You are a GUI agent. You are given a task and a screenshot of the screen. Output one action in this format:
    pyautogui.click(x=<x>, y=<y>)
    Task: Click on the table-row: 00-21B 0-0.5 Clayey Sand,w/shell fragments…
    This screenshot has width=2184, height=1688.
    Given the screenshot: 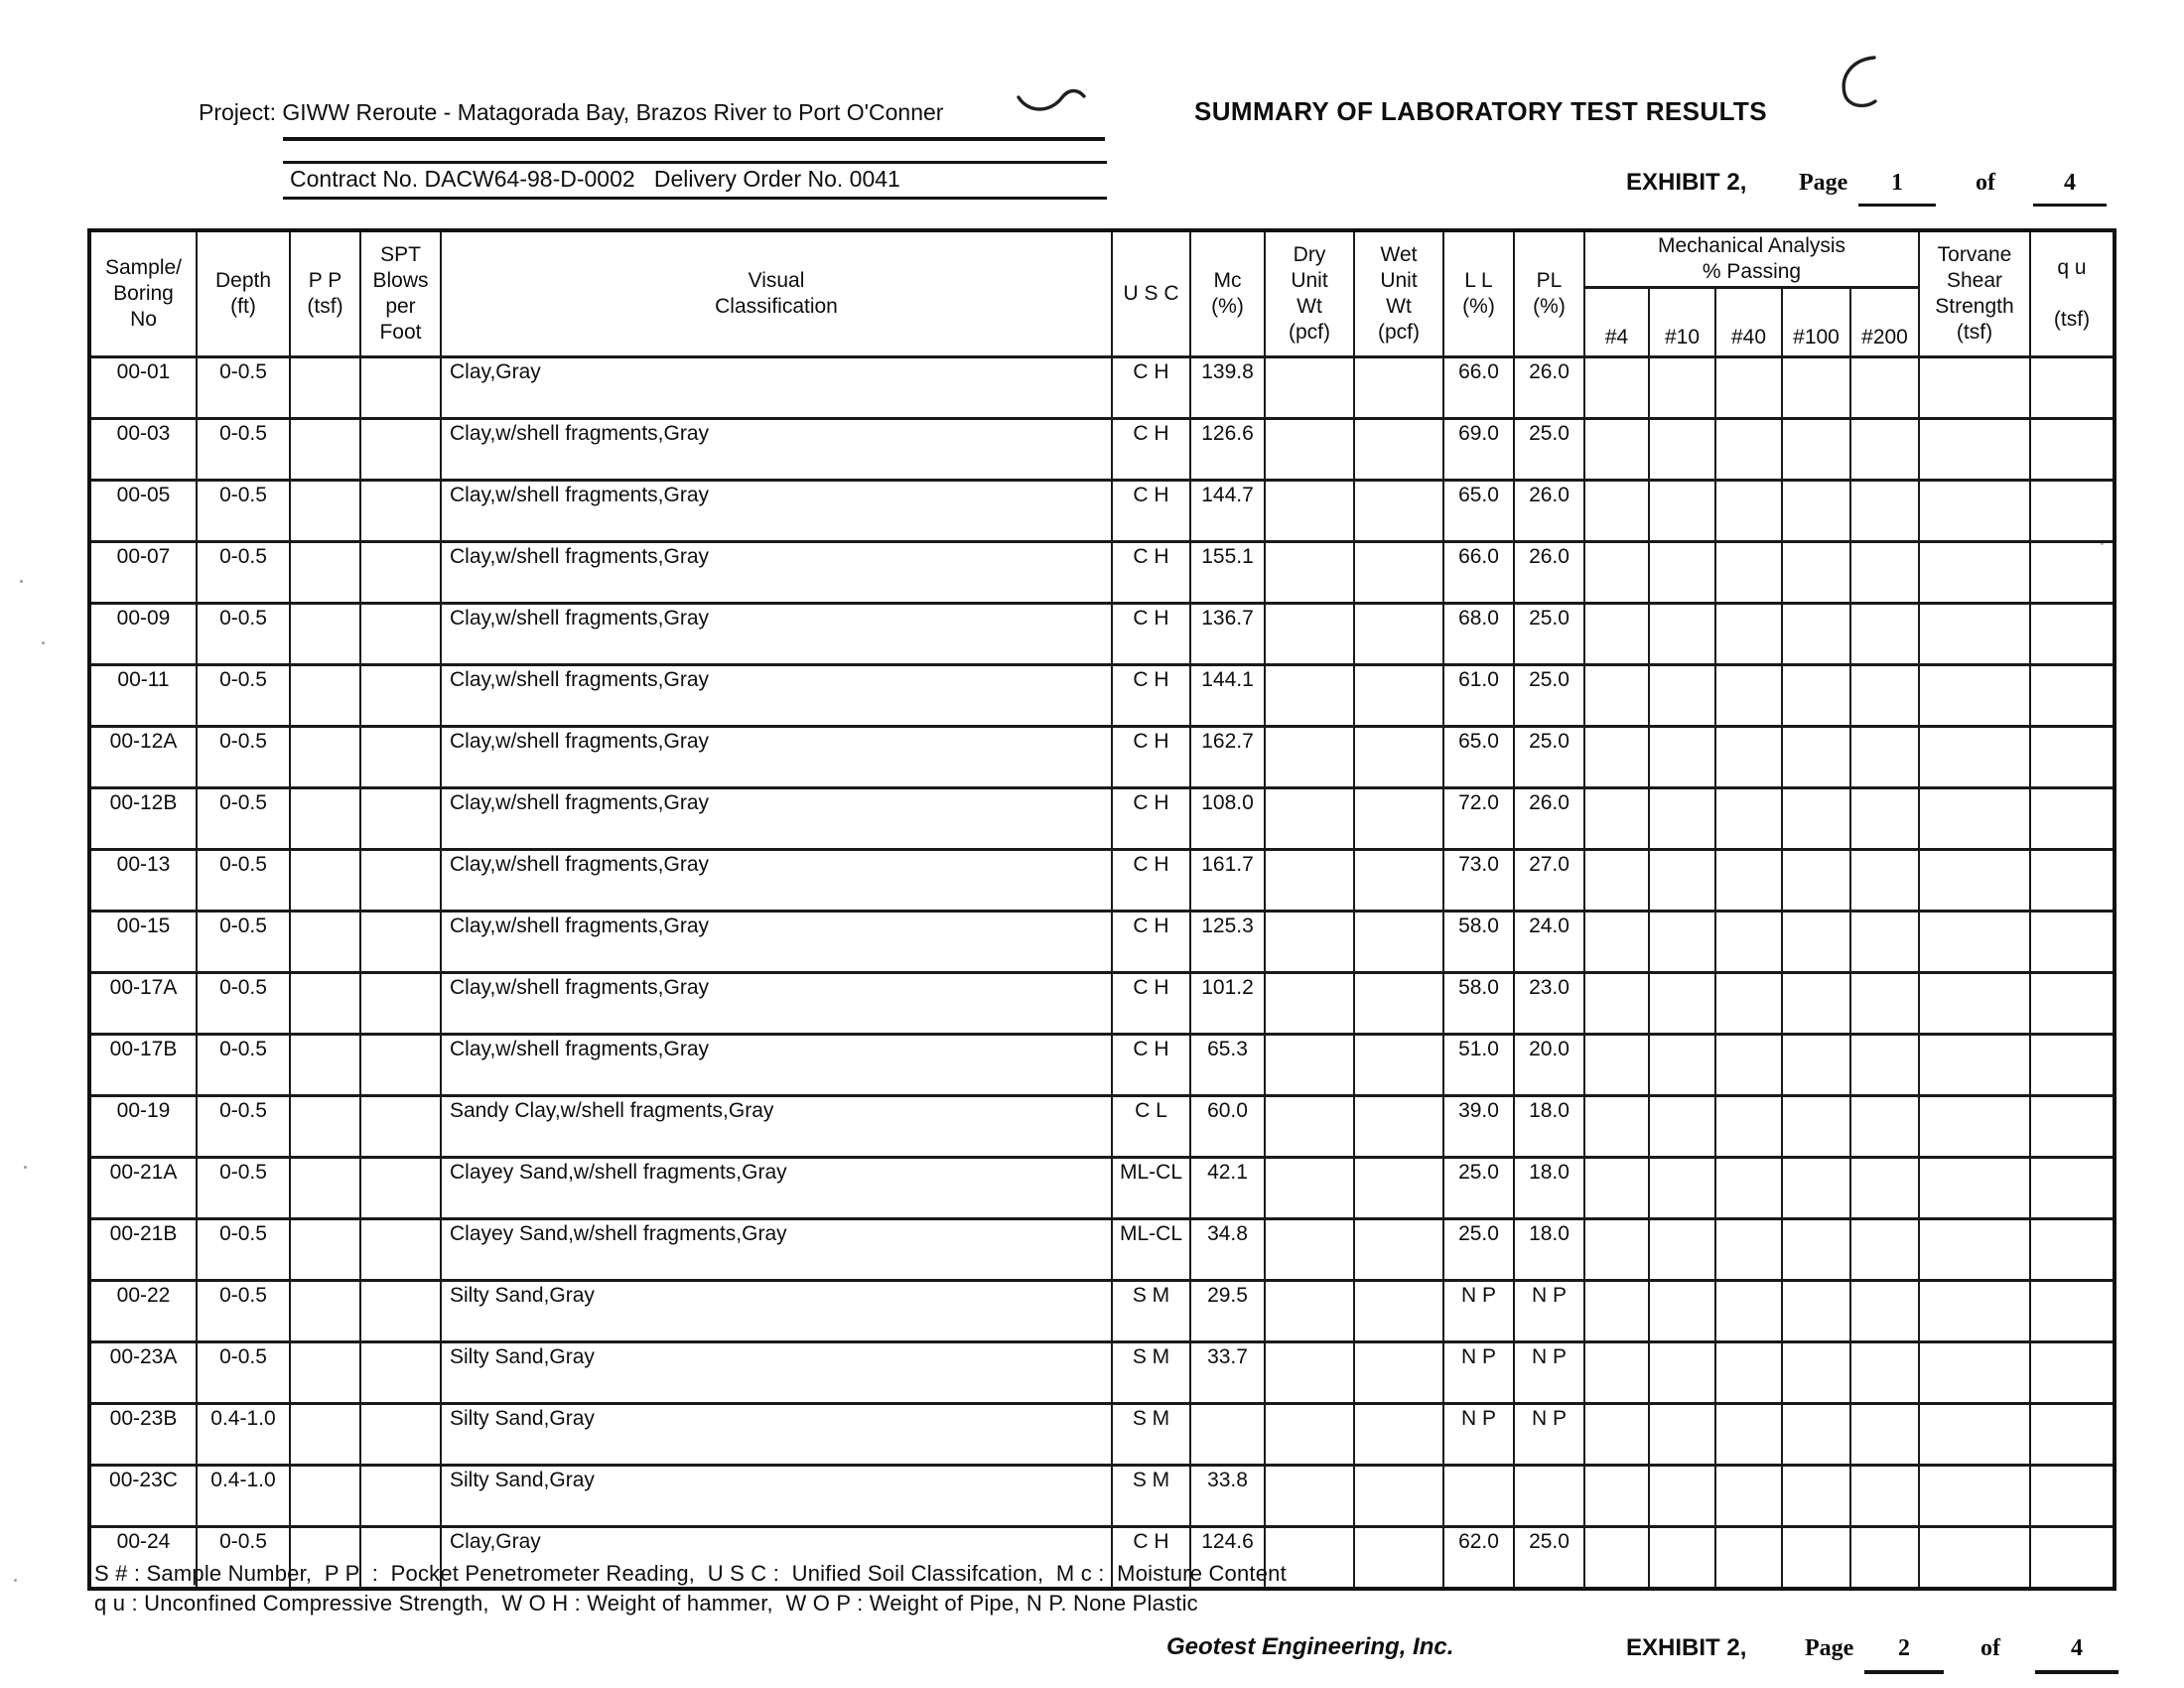 What is the action you would take?
    pyautogui.click(x=1102, y=1249)
    